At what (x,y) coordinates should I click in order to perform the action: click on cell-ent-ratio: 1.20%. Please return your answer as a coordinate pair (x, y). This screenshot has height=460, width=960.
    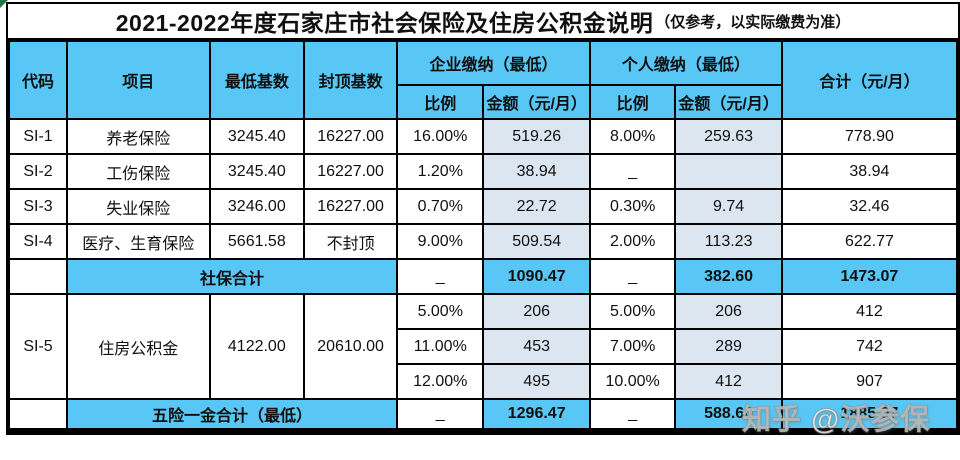
    Looking at the image, I should click on (440, 171).